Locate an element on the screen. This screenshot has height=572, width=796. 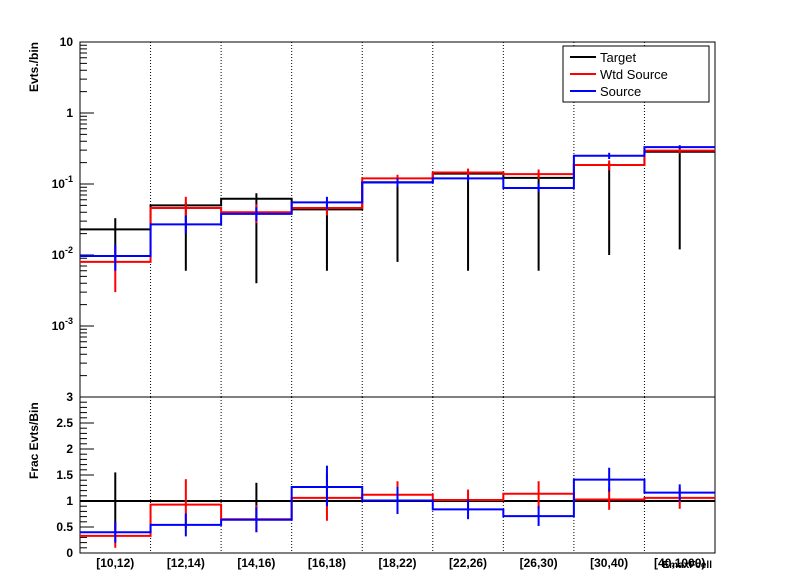
top-y-tick-label: 1 is located at coordinates (69, 113).